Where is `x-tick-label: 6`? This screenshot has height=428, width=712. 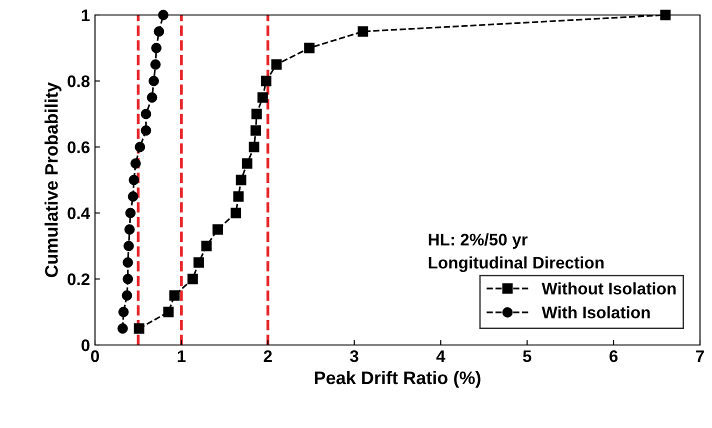 x-tick-label: 6 is located at coordinates (614, 356).